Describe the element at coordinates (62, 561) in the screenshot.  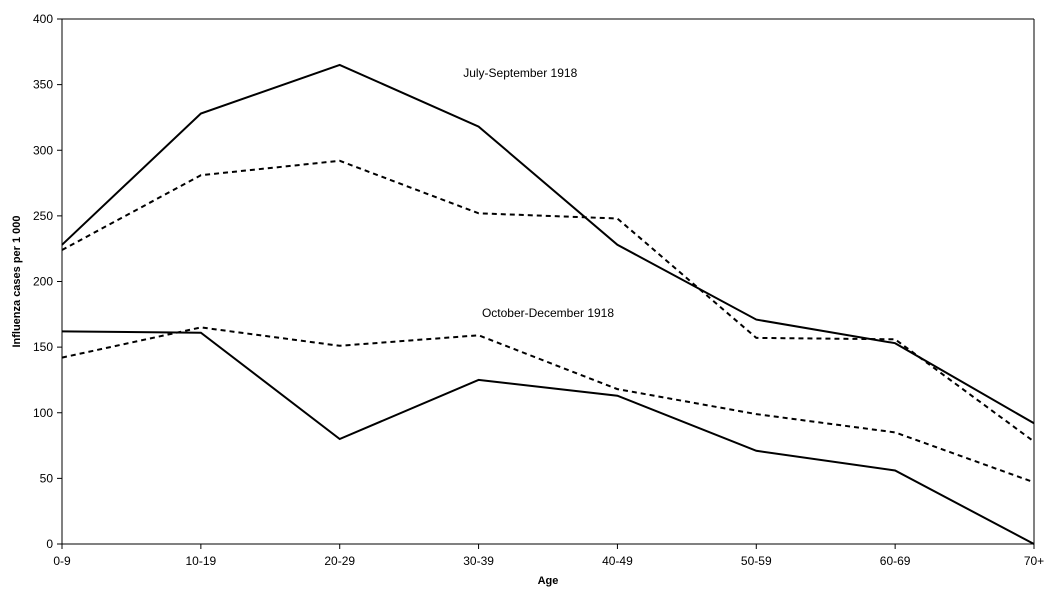
I see `x-tick-label: 0-9` at that location.